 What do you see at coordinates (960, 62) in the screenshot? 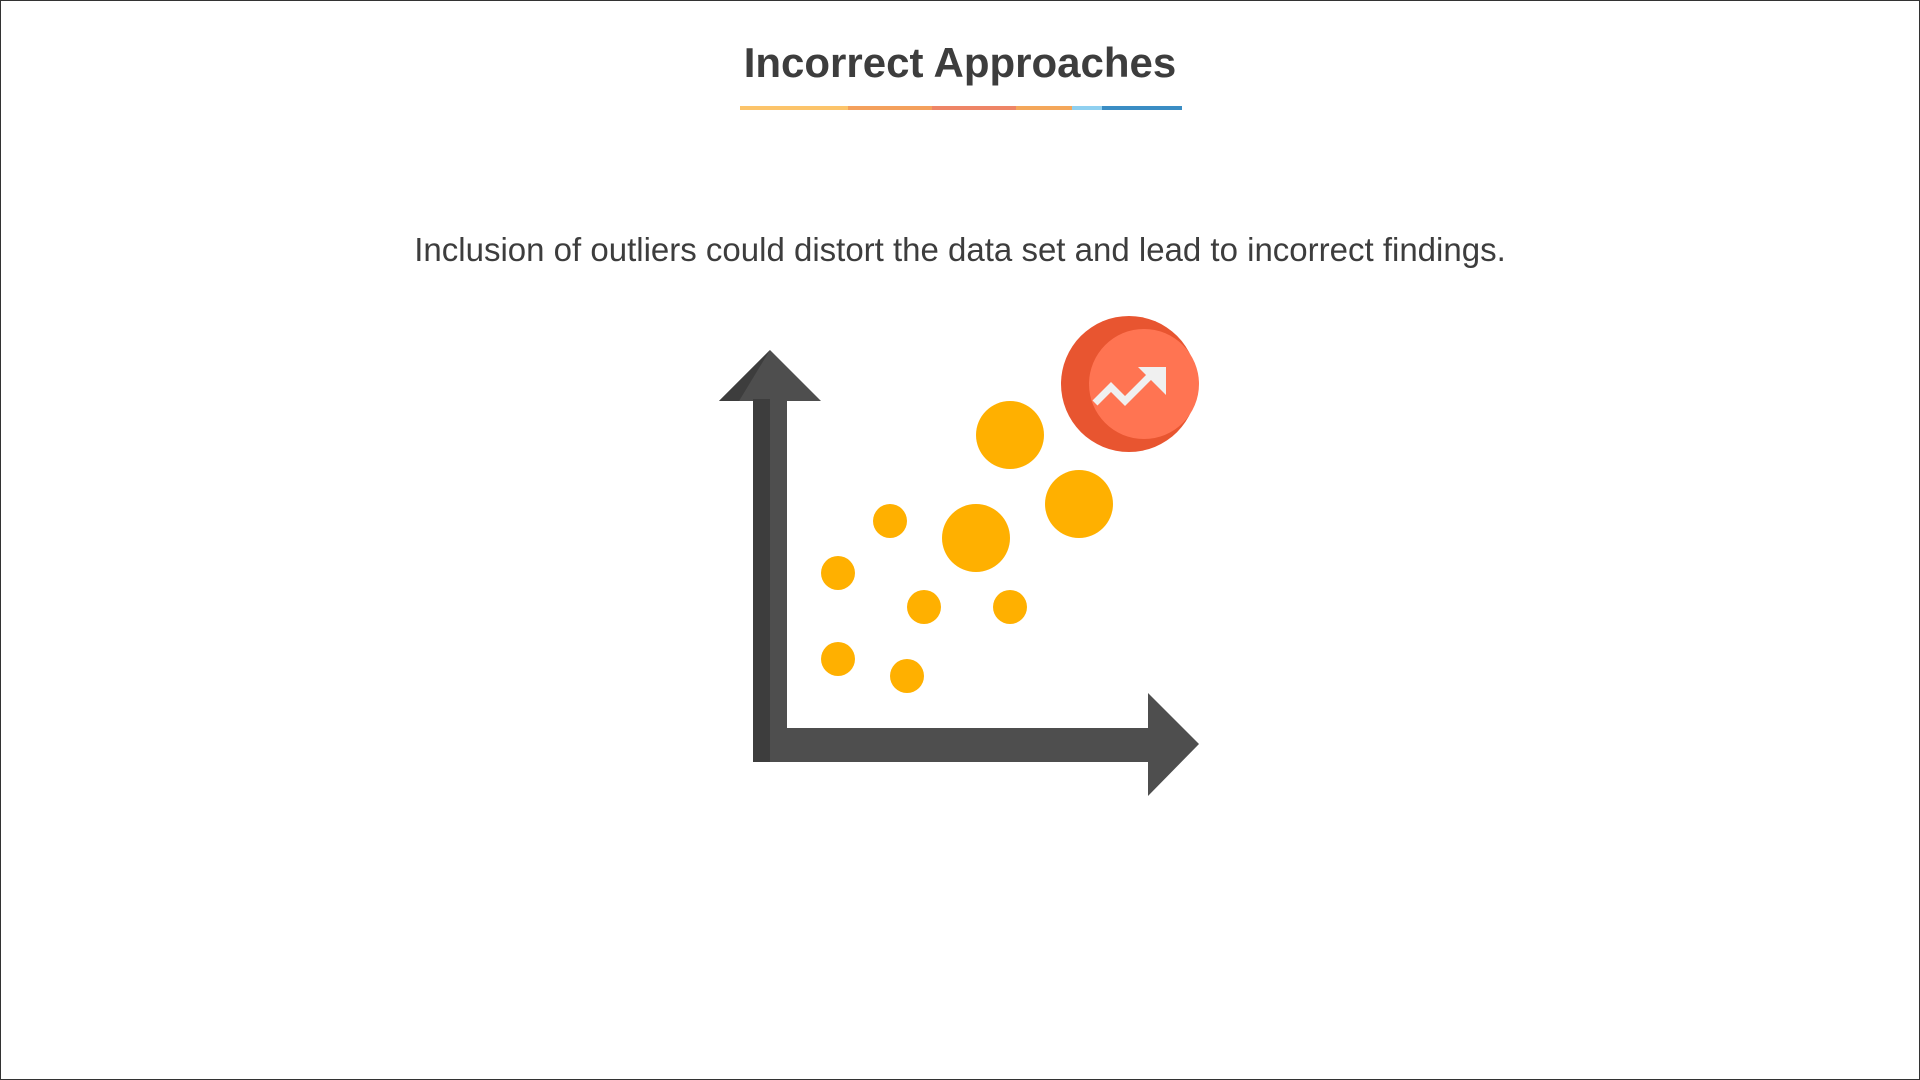
I see `slide-title: Incorrect Approaches` at bounding box center [960, 62].